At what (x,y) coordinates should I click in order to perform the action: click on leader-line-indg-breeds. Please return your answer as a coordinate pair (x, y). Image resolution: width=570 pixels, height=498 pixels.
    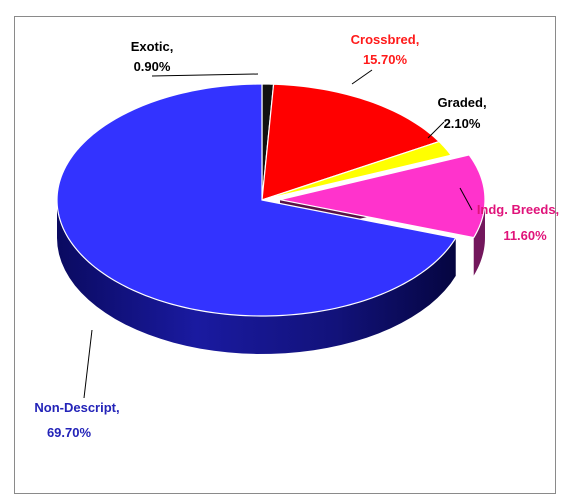
    Looking at the image, I should click on (466, 199).